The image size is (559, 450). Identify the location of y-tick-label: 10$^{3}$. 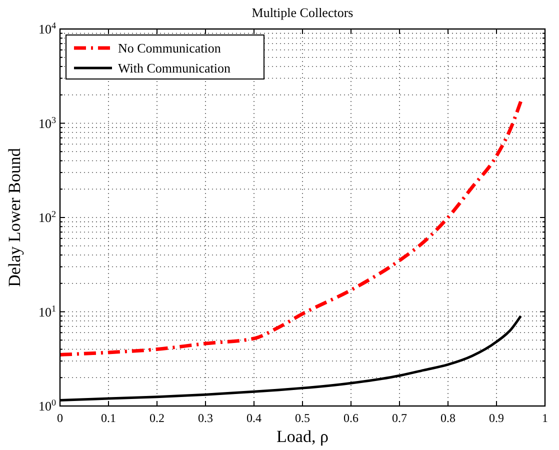
(47, 122).